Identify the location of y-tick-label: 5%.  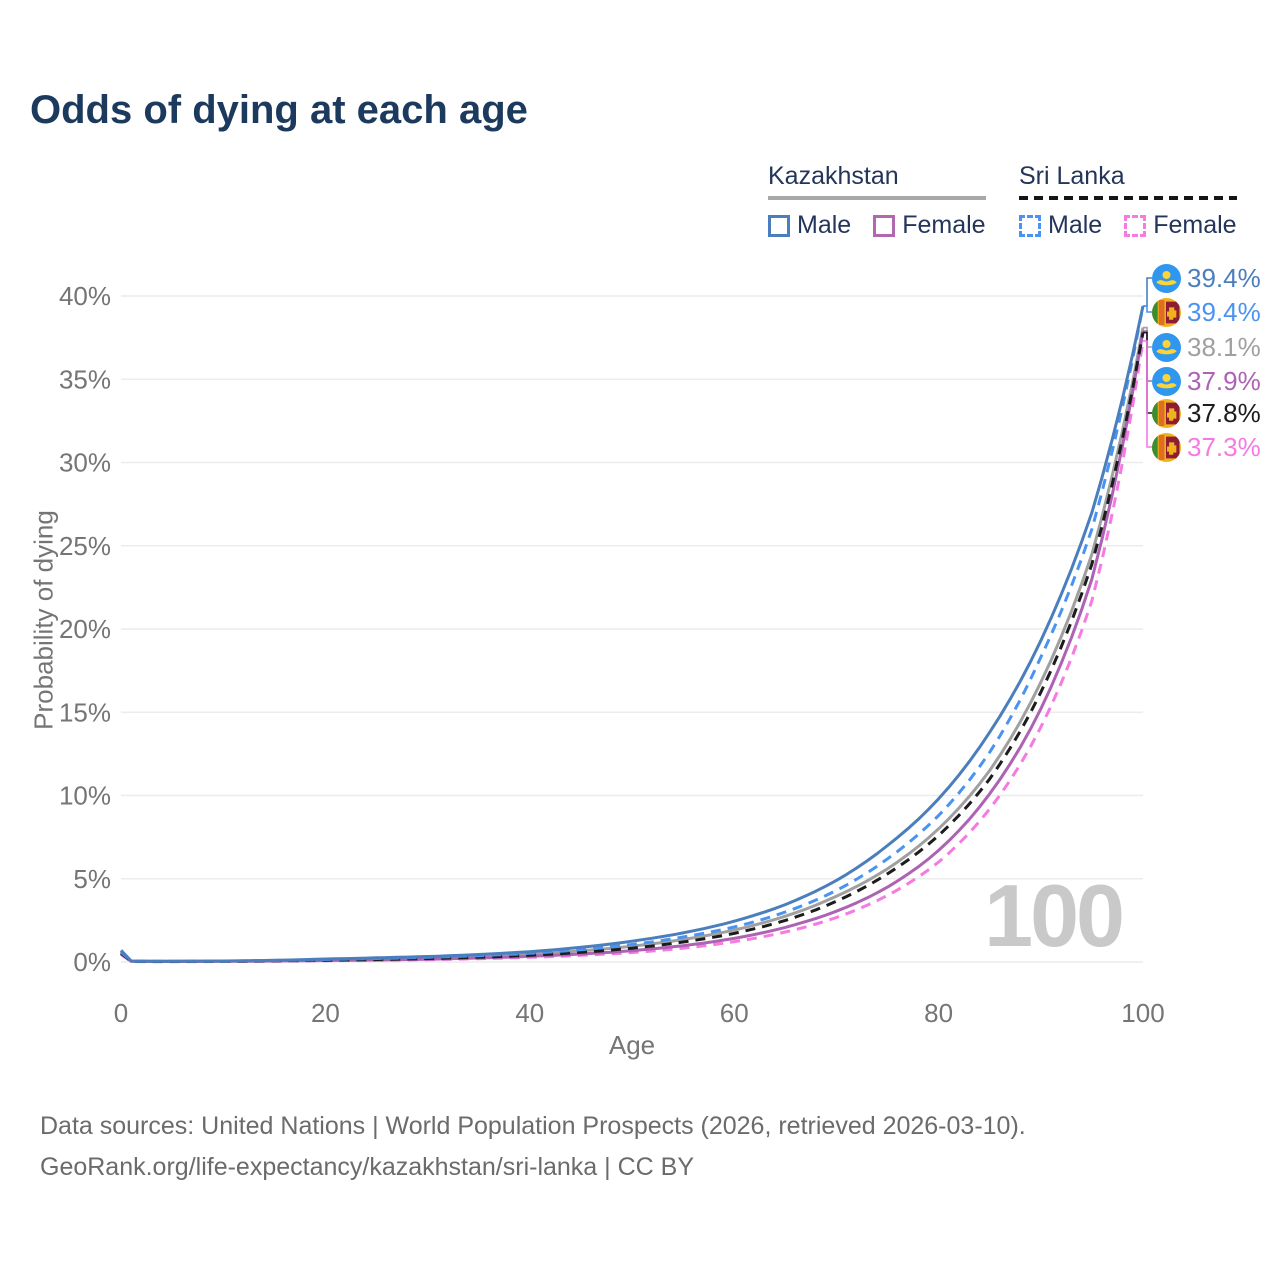
(92, 879).